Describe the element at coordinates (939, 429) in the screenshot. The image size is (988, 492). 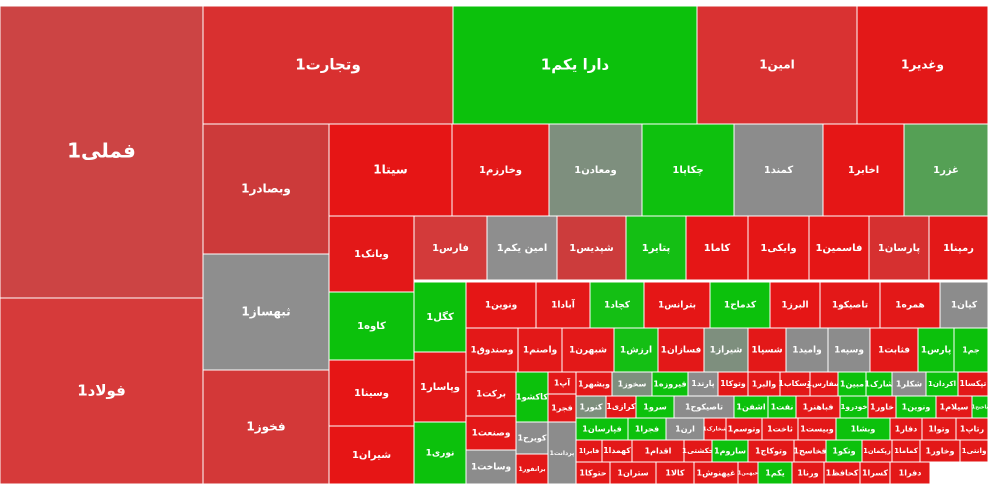
I see `treemap-tile: وتوا1` at that location.